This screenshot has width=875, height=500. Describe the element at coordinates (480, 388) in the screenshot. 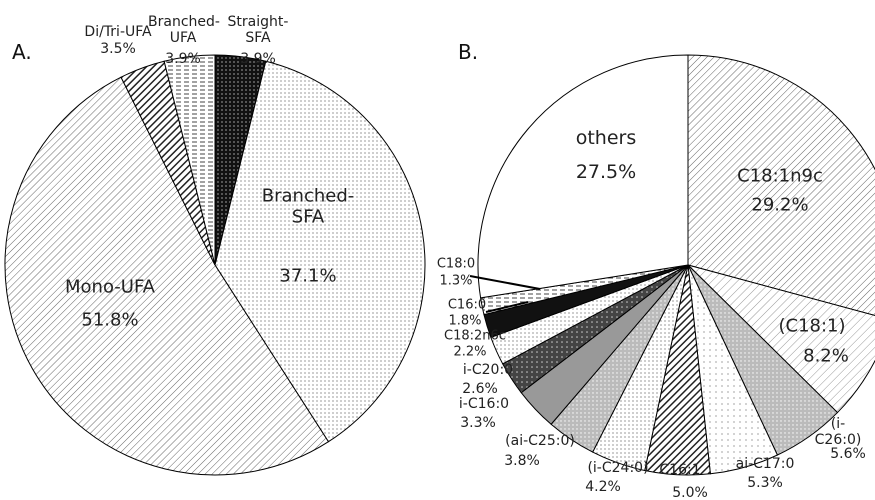

I see `slice-value-label: 2.6%` at that location.